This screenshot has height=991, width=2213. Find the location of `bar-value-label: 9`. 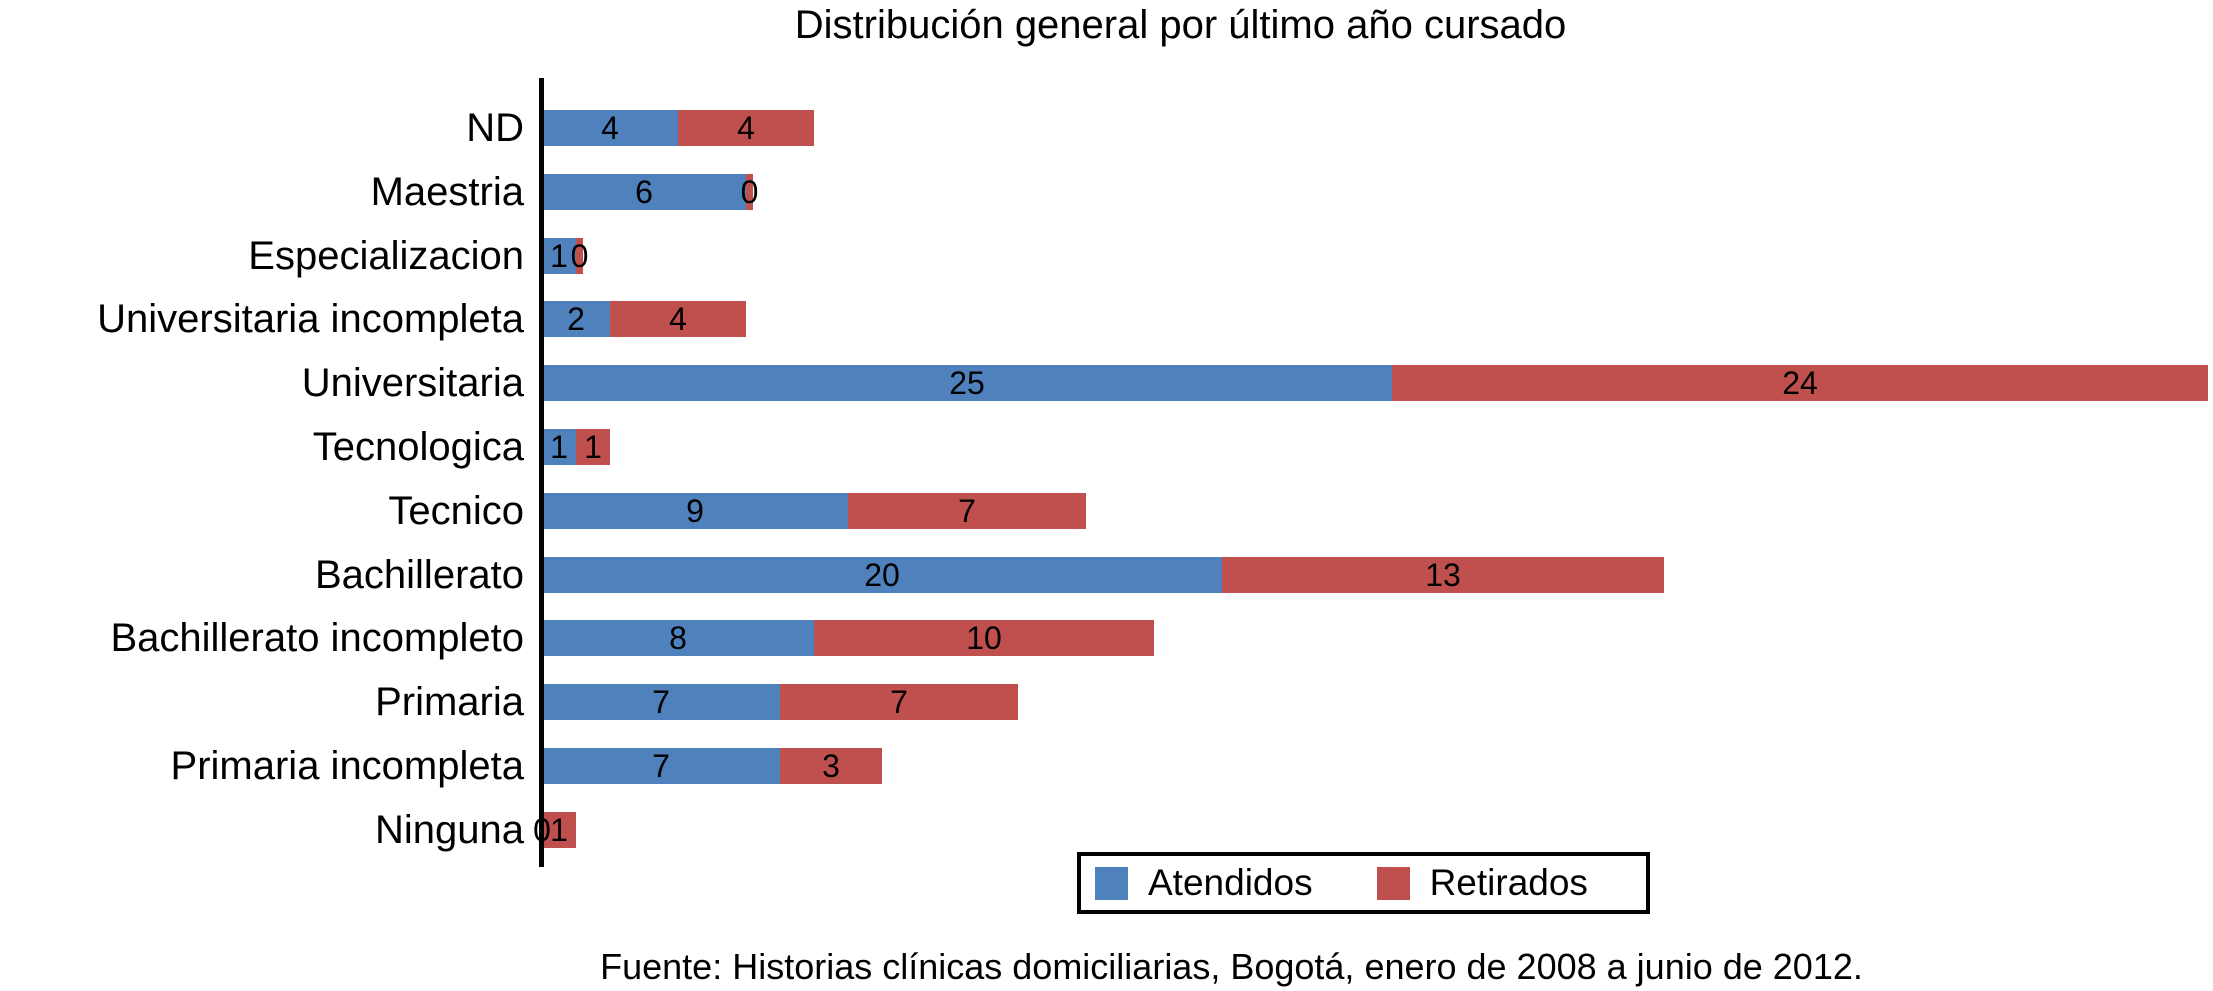

bar-value-label: 9 is located at coordinates (695, 510).